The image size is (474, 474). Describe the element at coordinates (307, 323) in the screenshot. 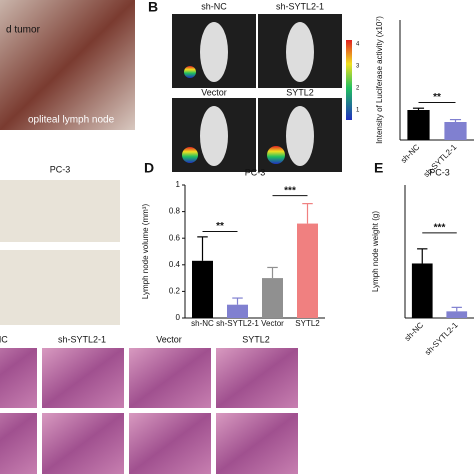

I see `x-tick-label: SYTL2` at that location.